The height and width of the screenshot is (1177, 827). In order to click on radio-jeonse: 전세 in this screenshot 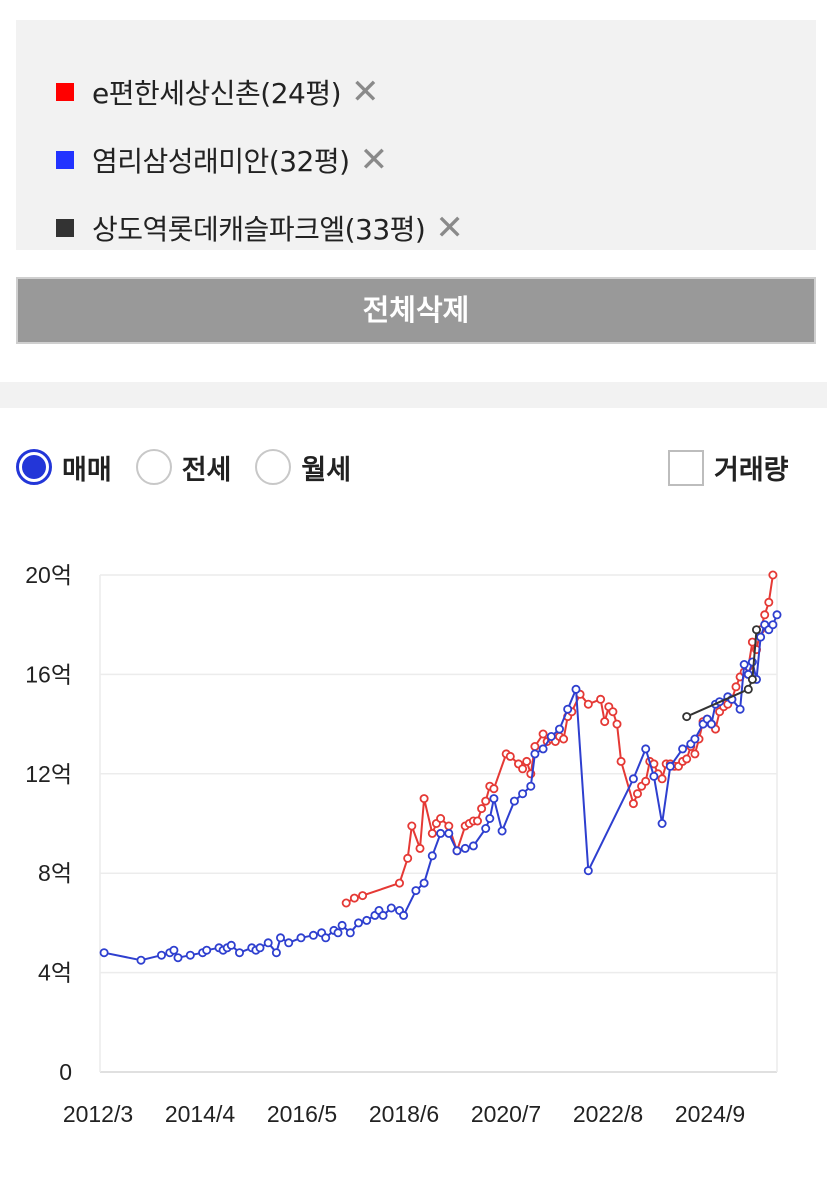, I will do `click(183, 467)`.